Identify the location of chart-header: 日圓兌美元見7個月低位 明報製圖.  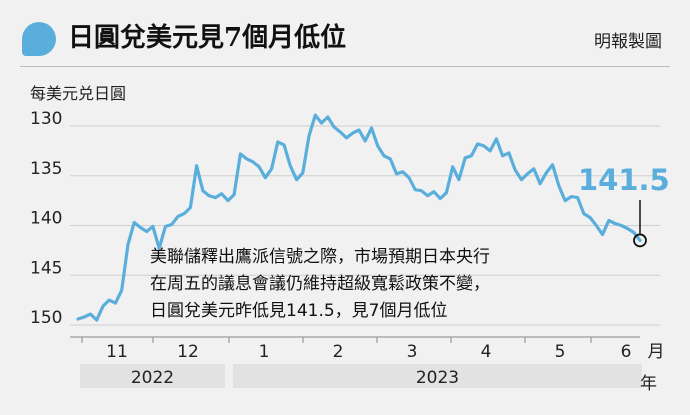
(345, 30).